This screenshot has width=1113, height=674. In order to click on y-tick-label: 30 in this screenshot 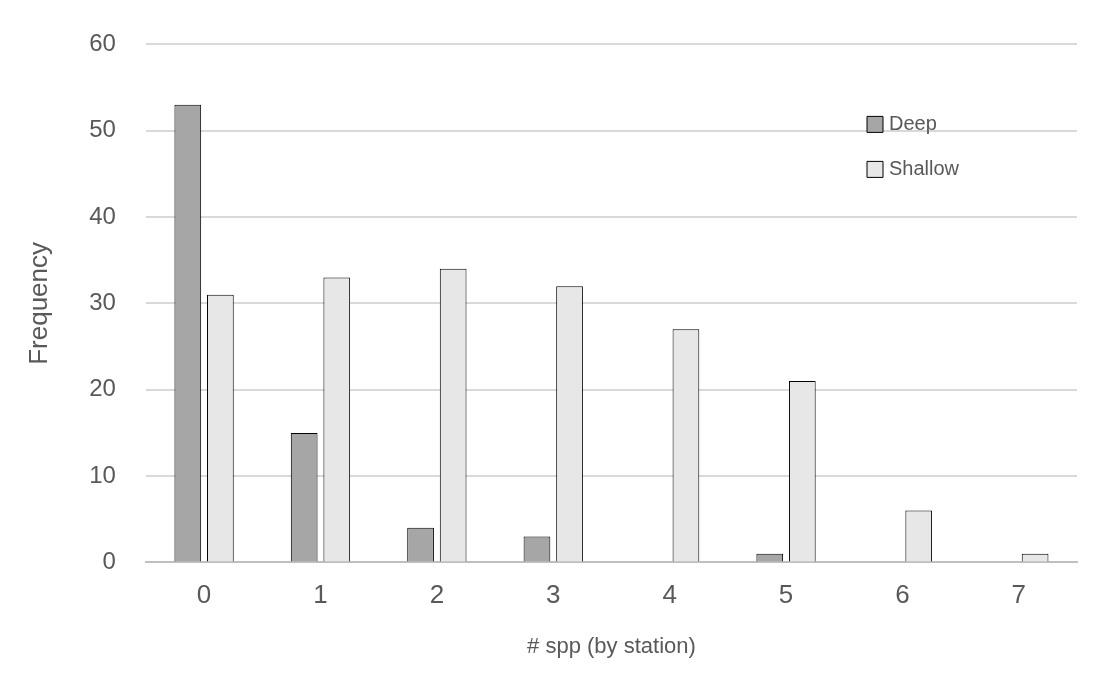, I will do `click(102, 302)`.